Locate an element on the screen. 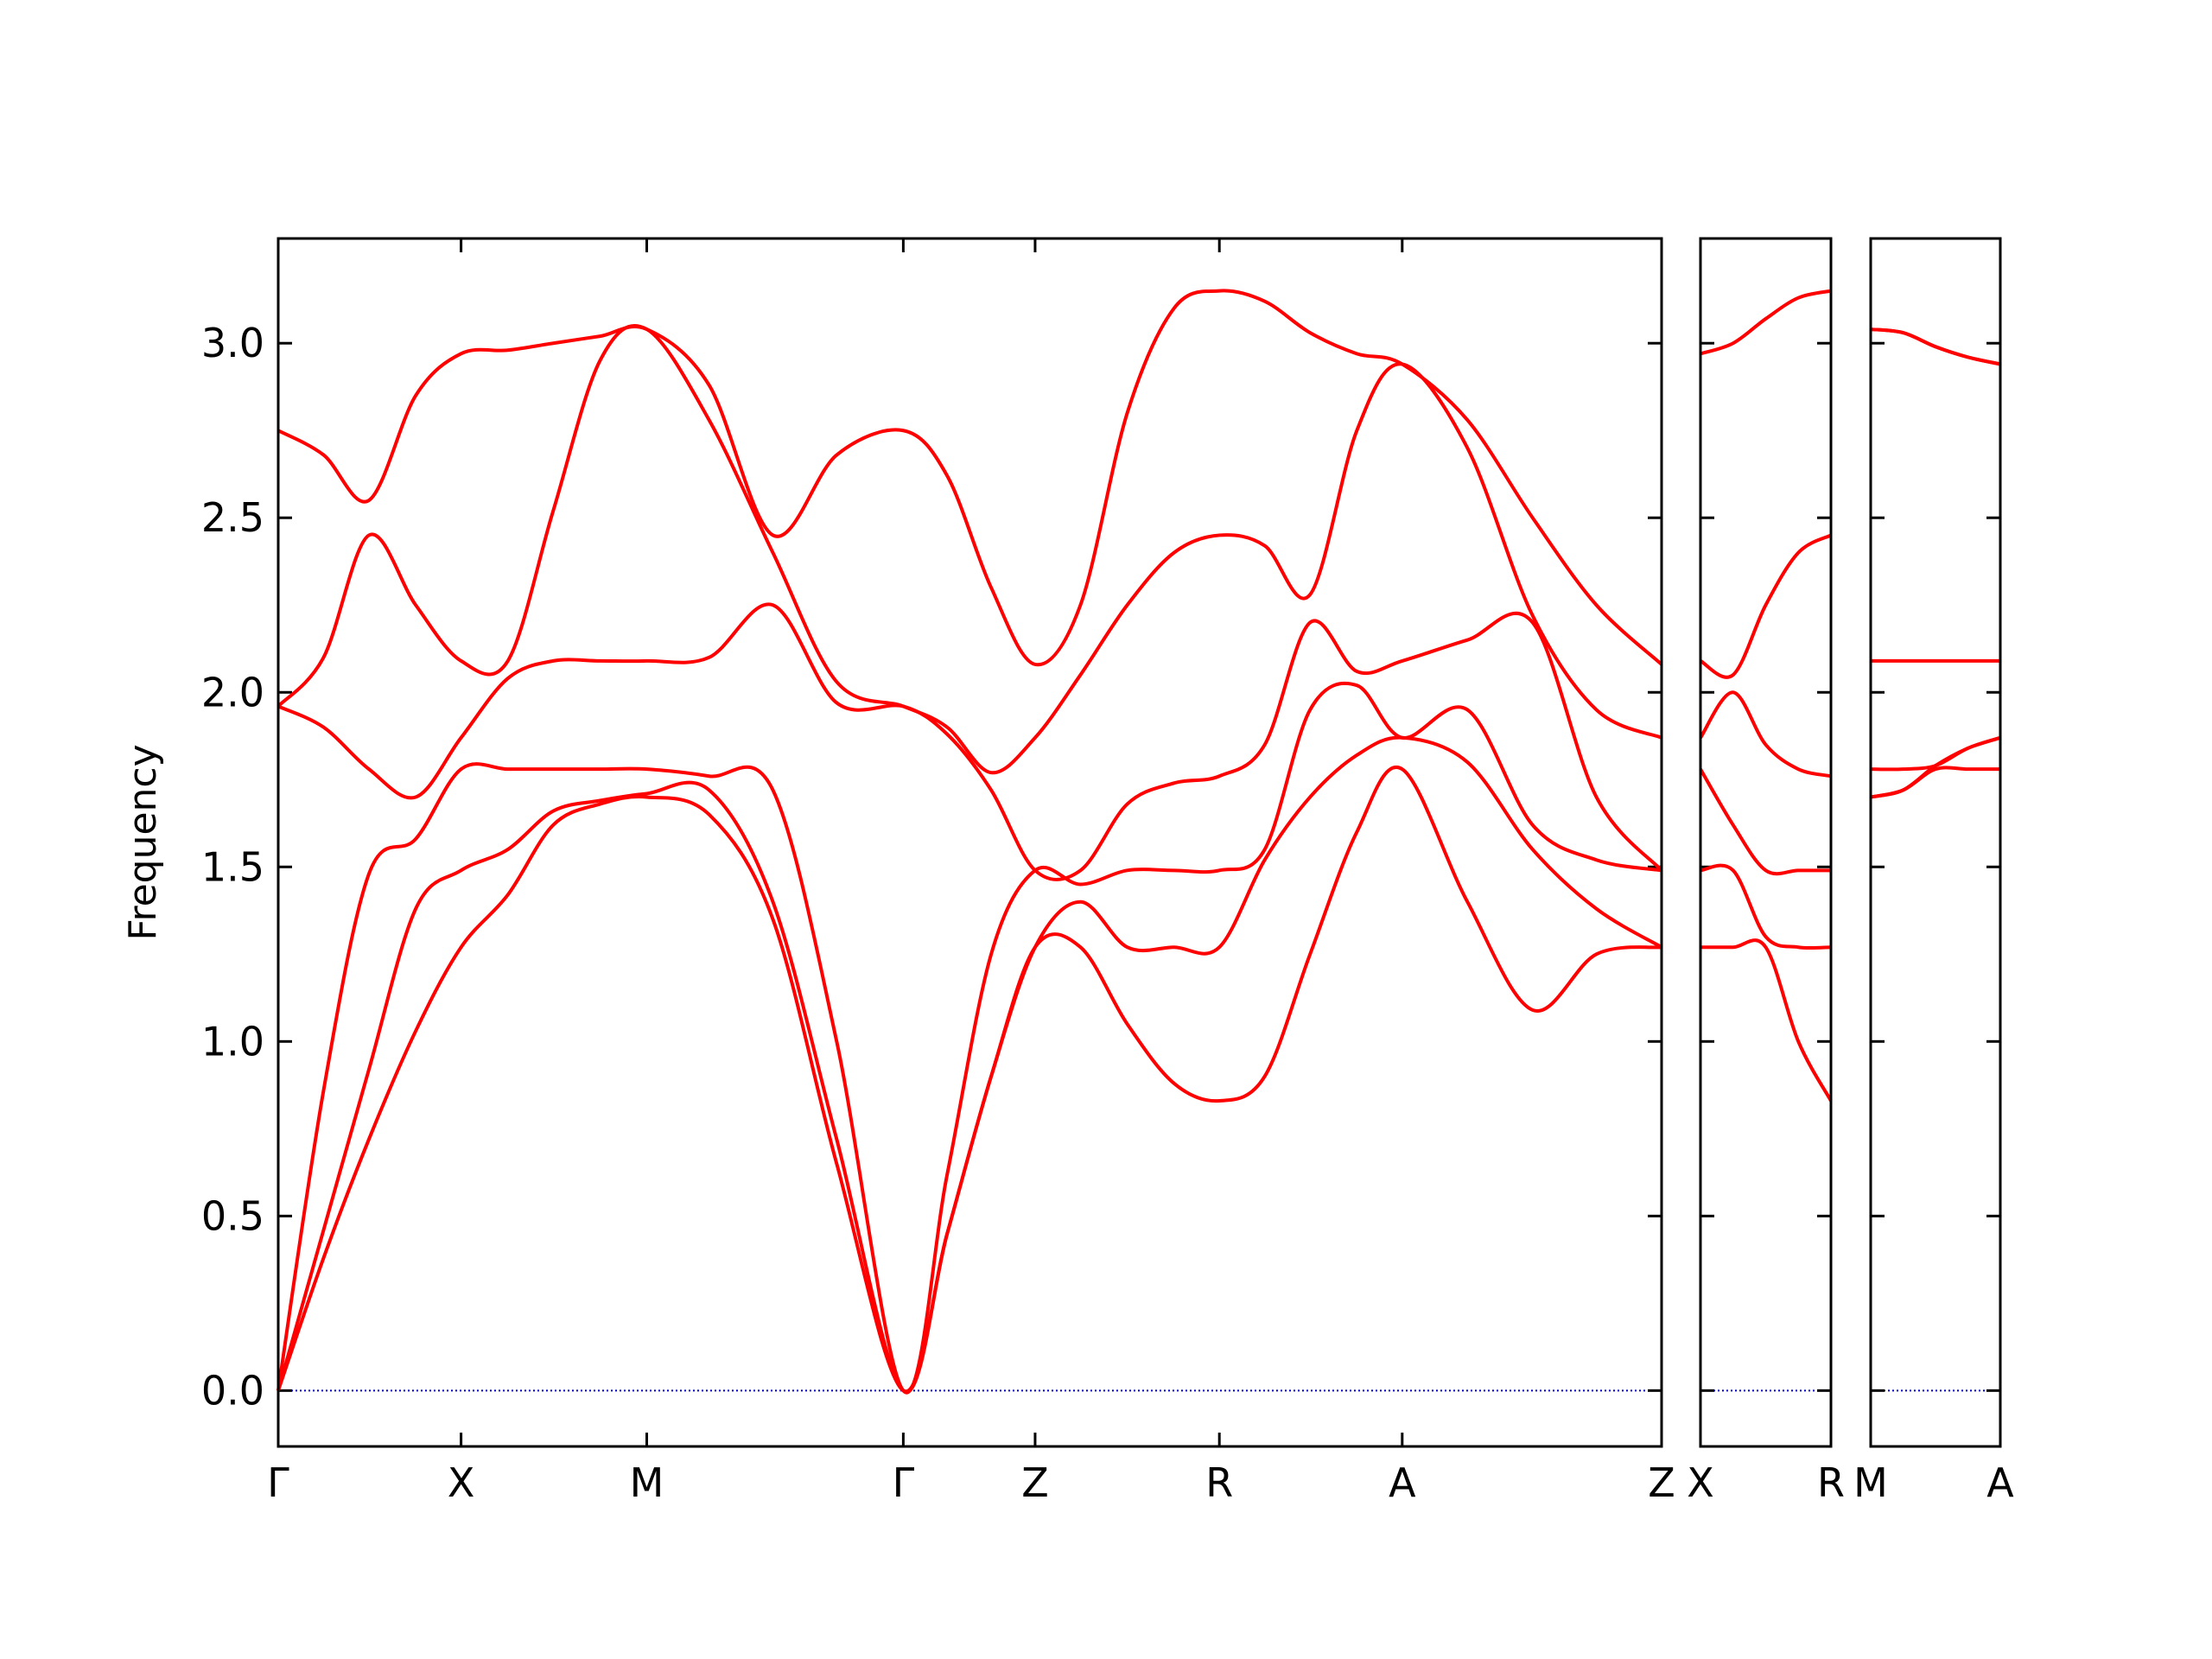 Image resolution: width=2212 pixels, height=1659 pixels. y-tick-label: 0.5 is located at coordinates (232, 1215).